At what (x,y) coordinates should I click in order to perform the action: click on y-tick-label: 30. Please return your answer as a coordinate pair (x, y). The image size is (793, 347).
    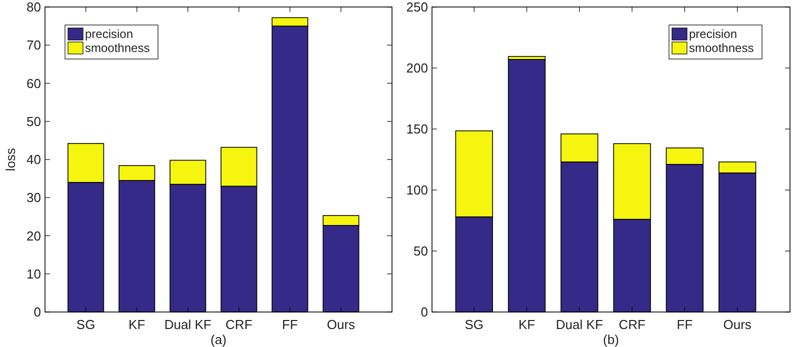
    Looking at the image, I should click on (33, 198).